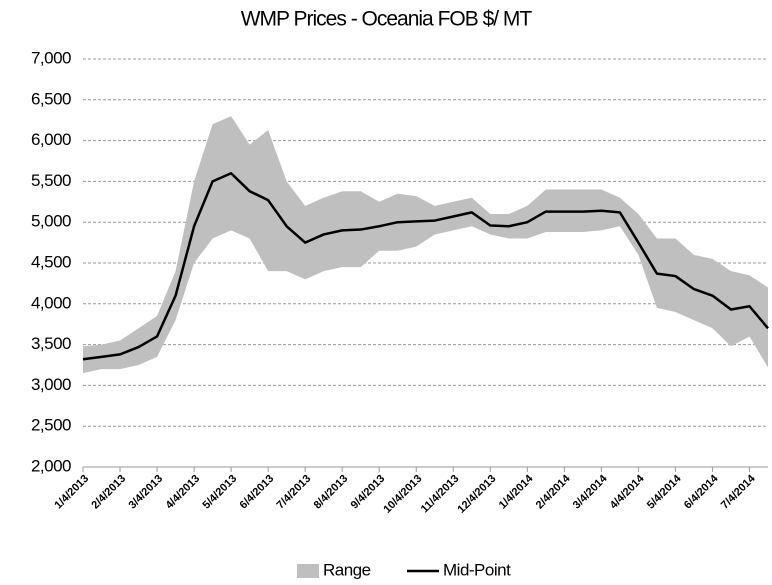 This screenshot has width=772, height=585. Describe the element at coordinates (331, 492) in the screenshot. I see `x-tick-label: 8/4/2013` at that location.